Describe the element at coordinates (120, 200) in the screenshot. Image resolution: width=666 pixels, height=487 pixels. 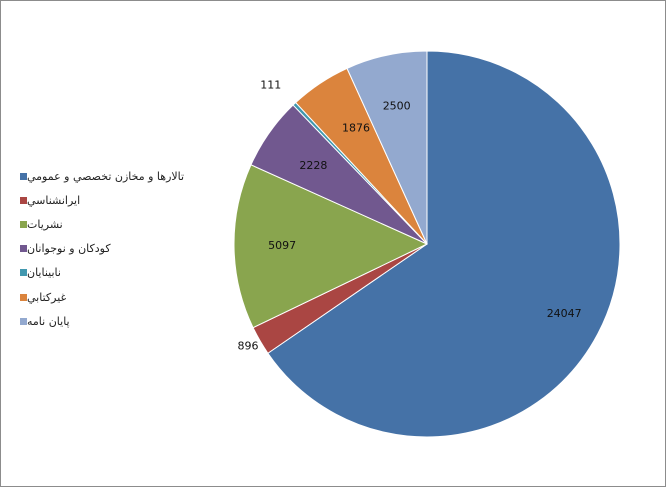
I see `legend-item-iranology: ايرانشناسي` at that location.